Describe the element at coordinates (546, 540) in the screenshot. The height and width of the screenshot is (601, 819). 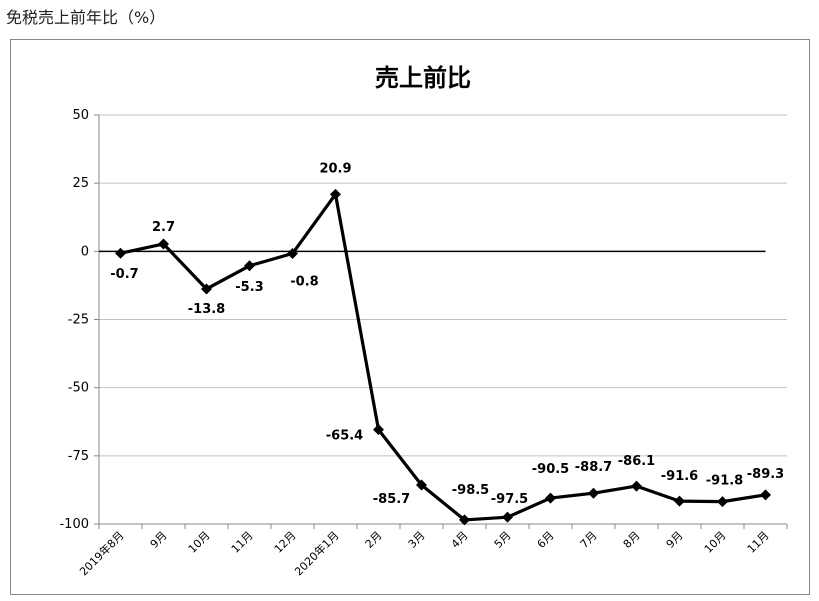
I see `x-tick-label: 6月` at that location.